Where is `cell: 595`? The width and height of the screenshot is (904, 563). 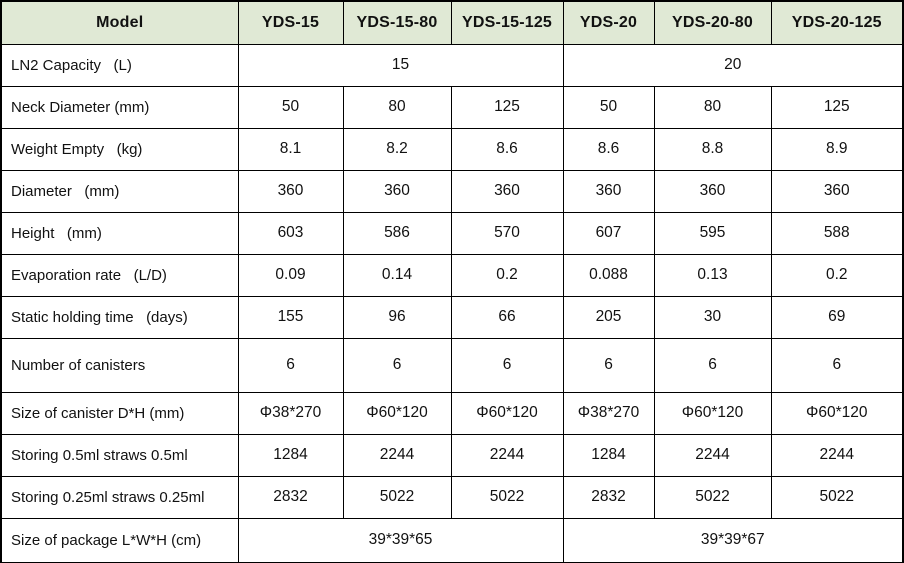
cell: 595 is located at coordinates (712, 233).